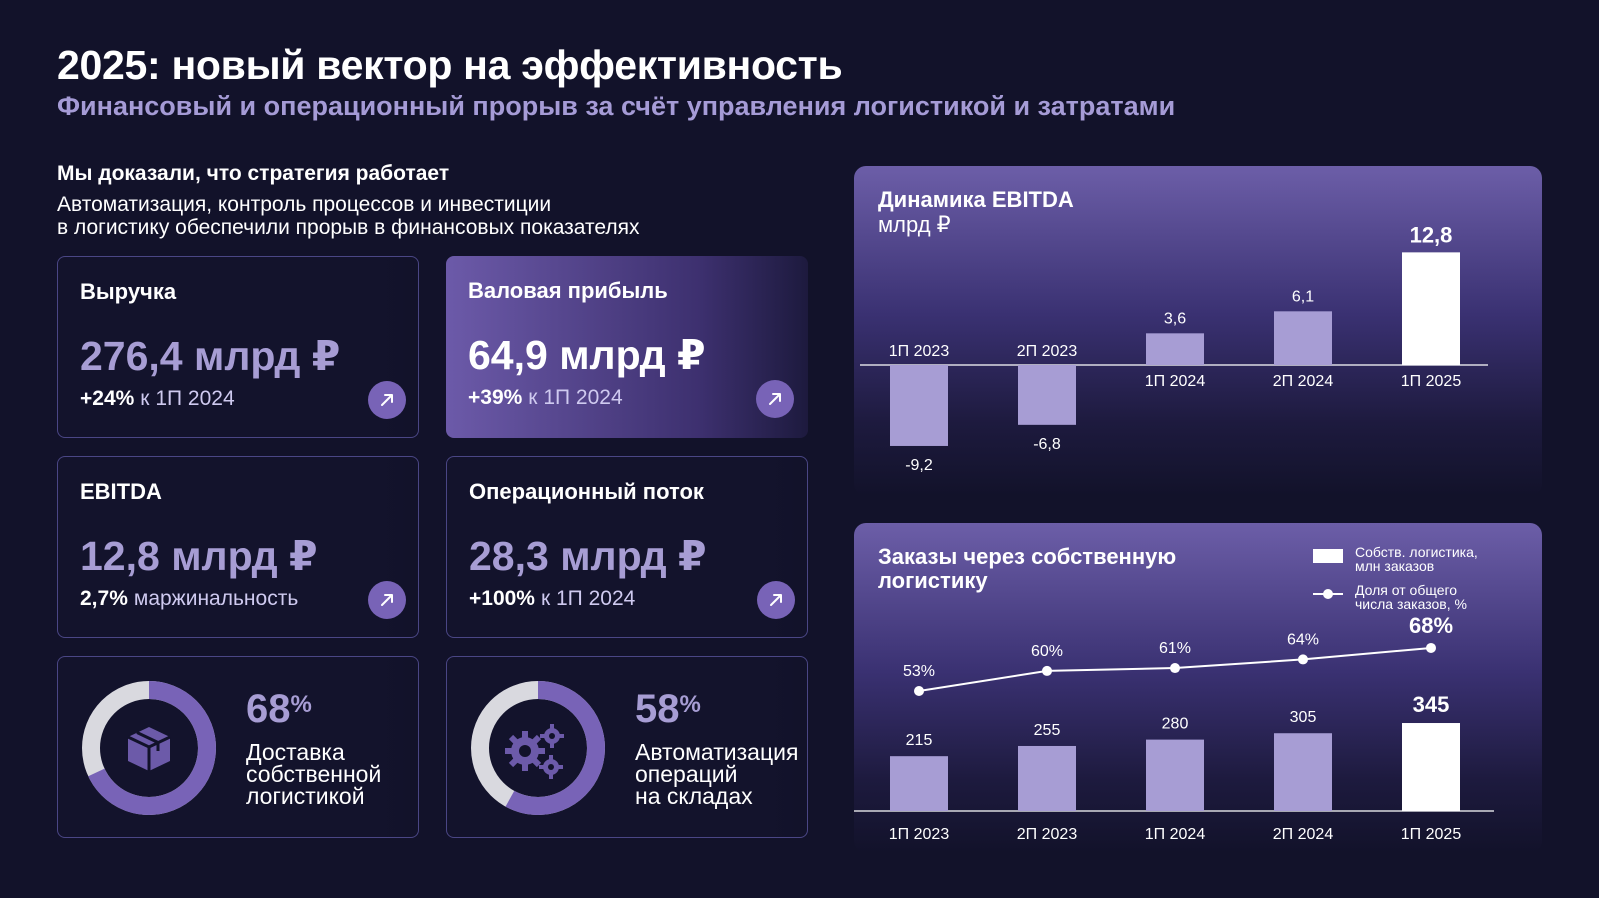  Describe the element at coordinates (268, 709) in the screenshot. I see `donut-percent-value: 68` at that location.